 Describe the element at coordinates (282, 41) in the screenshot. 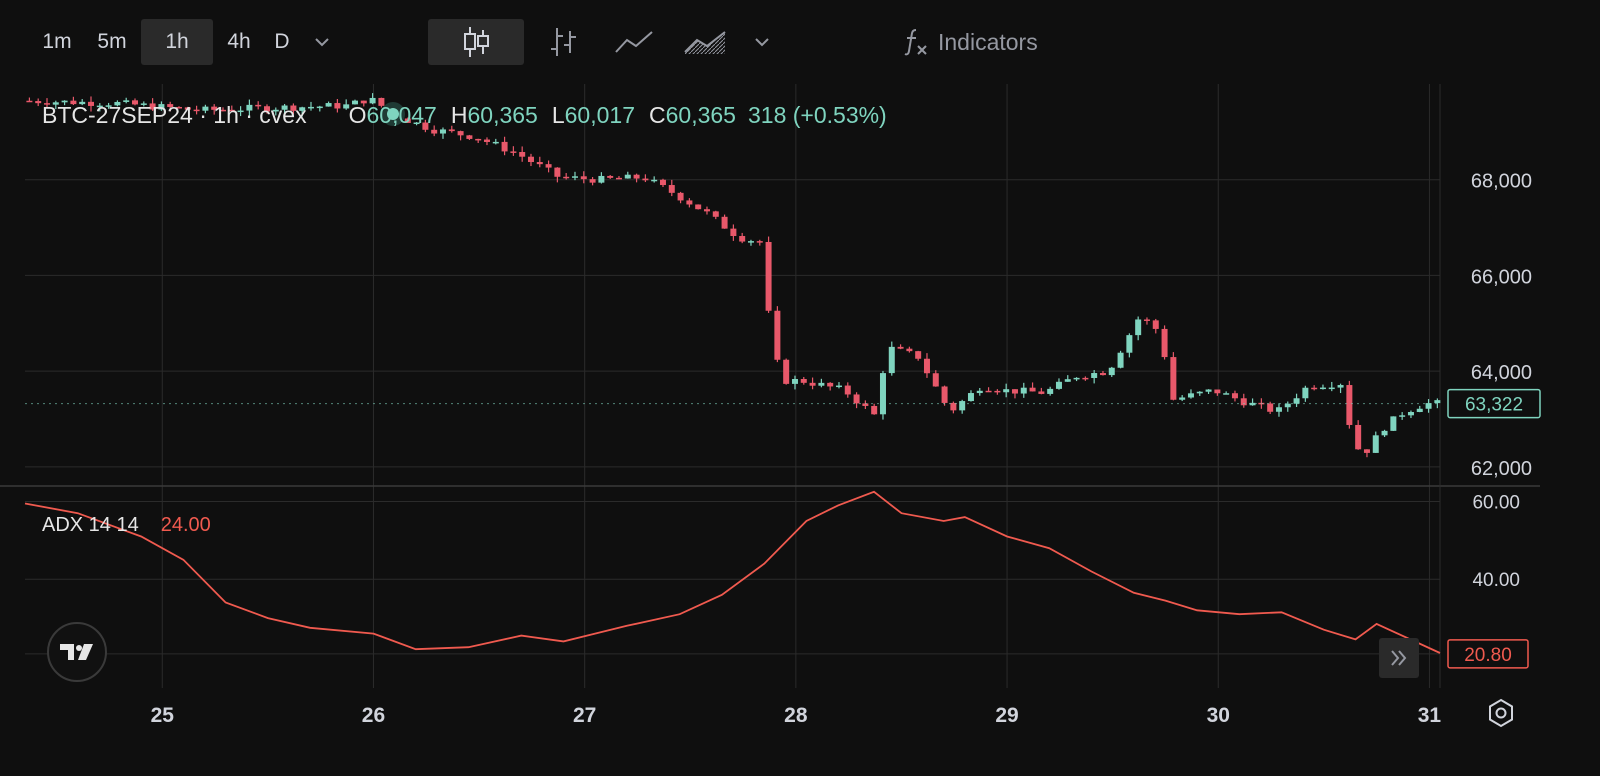

I see `timeframe-d: D` at that location.